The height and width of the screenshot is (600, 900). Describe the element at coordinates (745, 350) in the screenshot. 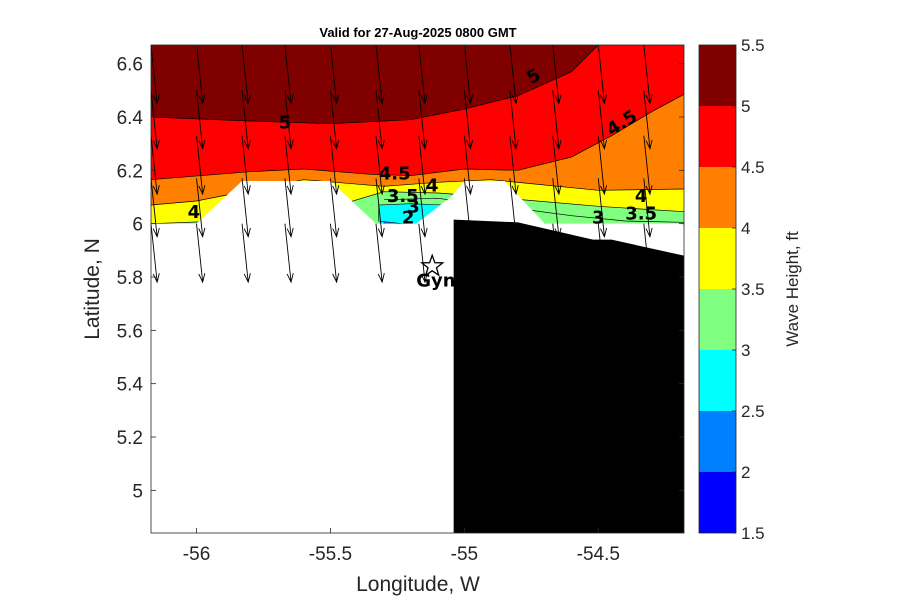

I see `colorbar-tick-label: 3` at that location.